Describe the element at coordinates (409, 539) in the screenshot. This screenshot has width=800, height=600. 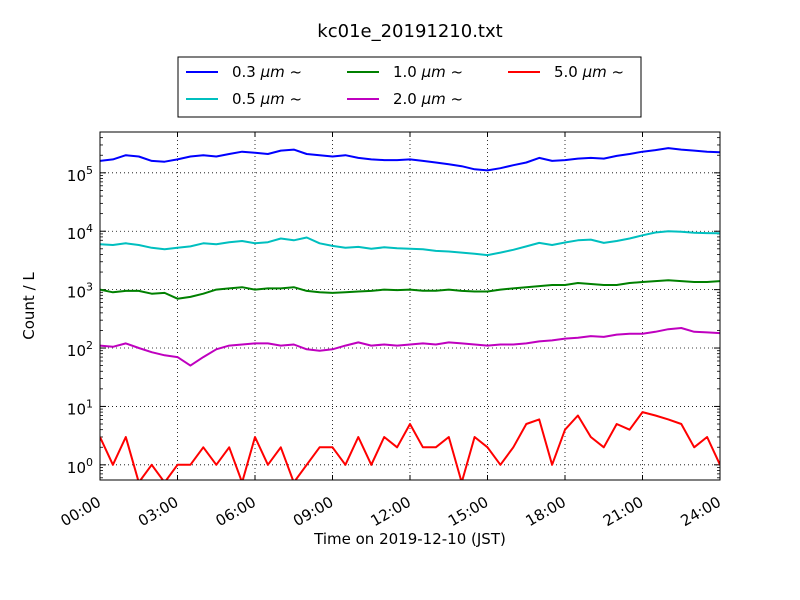
I see `x-axis-label: Time on 2019-12-10 (JST)` at that location.